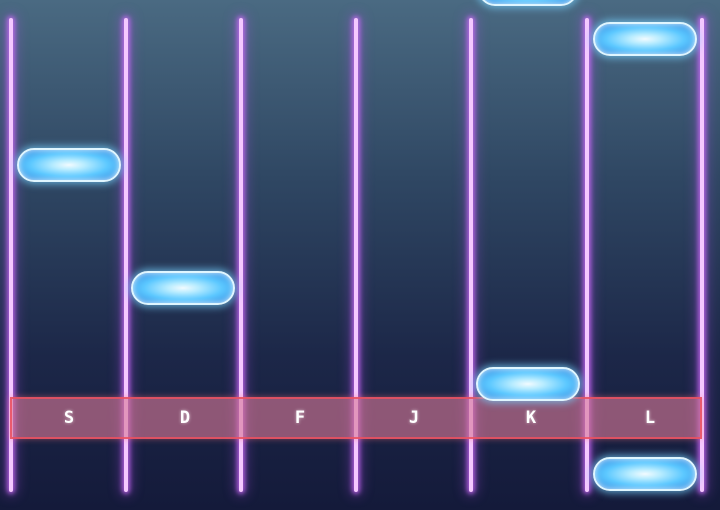 Image resolution: width=720 pixels, height=510 pixels. What do you see at coordinates (300, 418) in the screenshot?
I see `lane-key-f: F` at bounding box center [300, 418].